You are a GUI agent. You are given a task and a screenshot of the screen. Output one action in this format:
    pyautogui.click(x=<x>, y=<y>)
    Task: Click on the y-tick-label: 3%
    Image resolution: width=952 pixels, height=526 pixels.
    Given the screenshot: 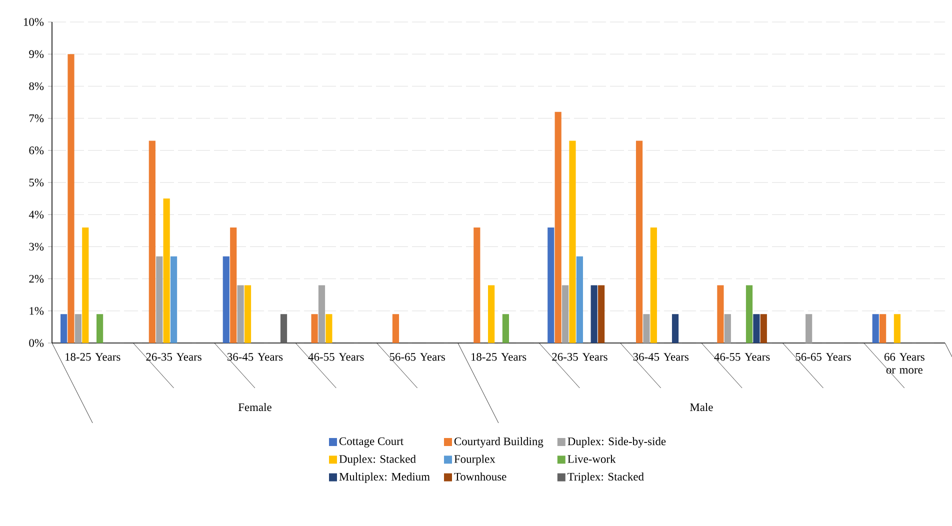 What is the action you would take?
    pyautogui.click(x=36, y=246)
    